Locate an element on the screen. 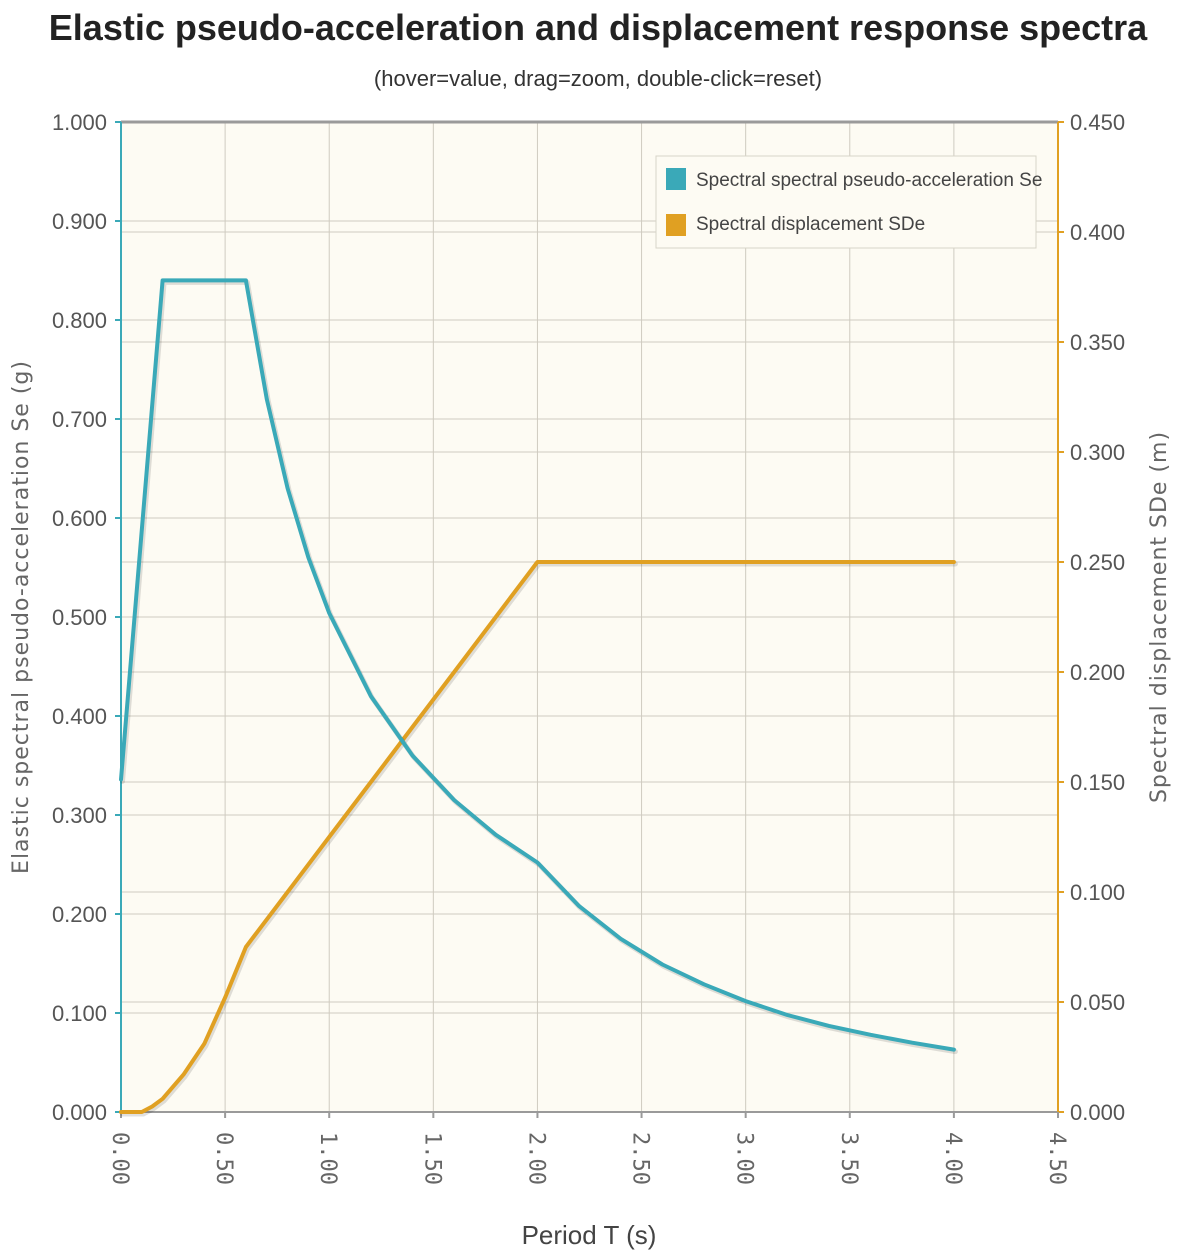  x-tick-label: 2.50 is located at coordinates (640, 1158).